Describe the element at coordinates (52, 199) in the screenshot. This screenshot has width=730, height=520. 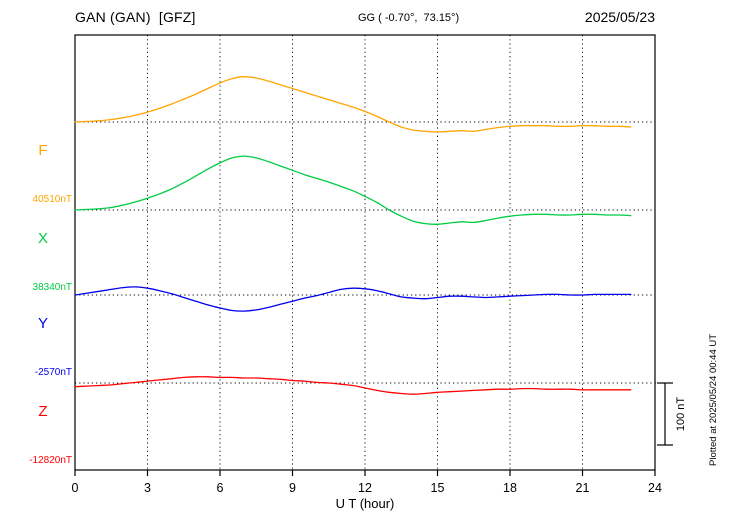
I see `baseline-value-F: 40510nT` at that location.